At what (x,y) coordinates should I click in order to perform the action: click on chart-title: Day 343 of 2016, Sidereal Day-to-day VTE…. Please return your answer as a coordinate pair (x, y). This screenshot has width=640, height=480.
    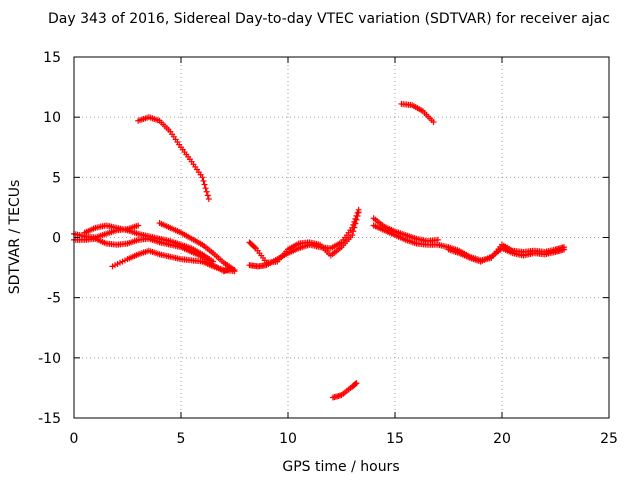
    Looking at the image, I should click on (329, 19).